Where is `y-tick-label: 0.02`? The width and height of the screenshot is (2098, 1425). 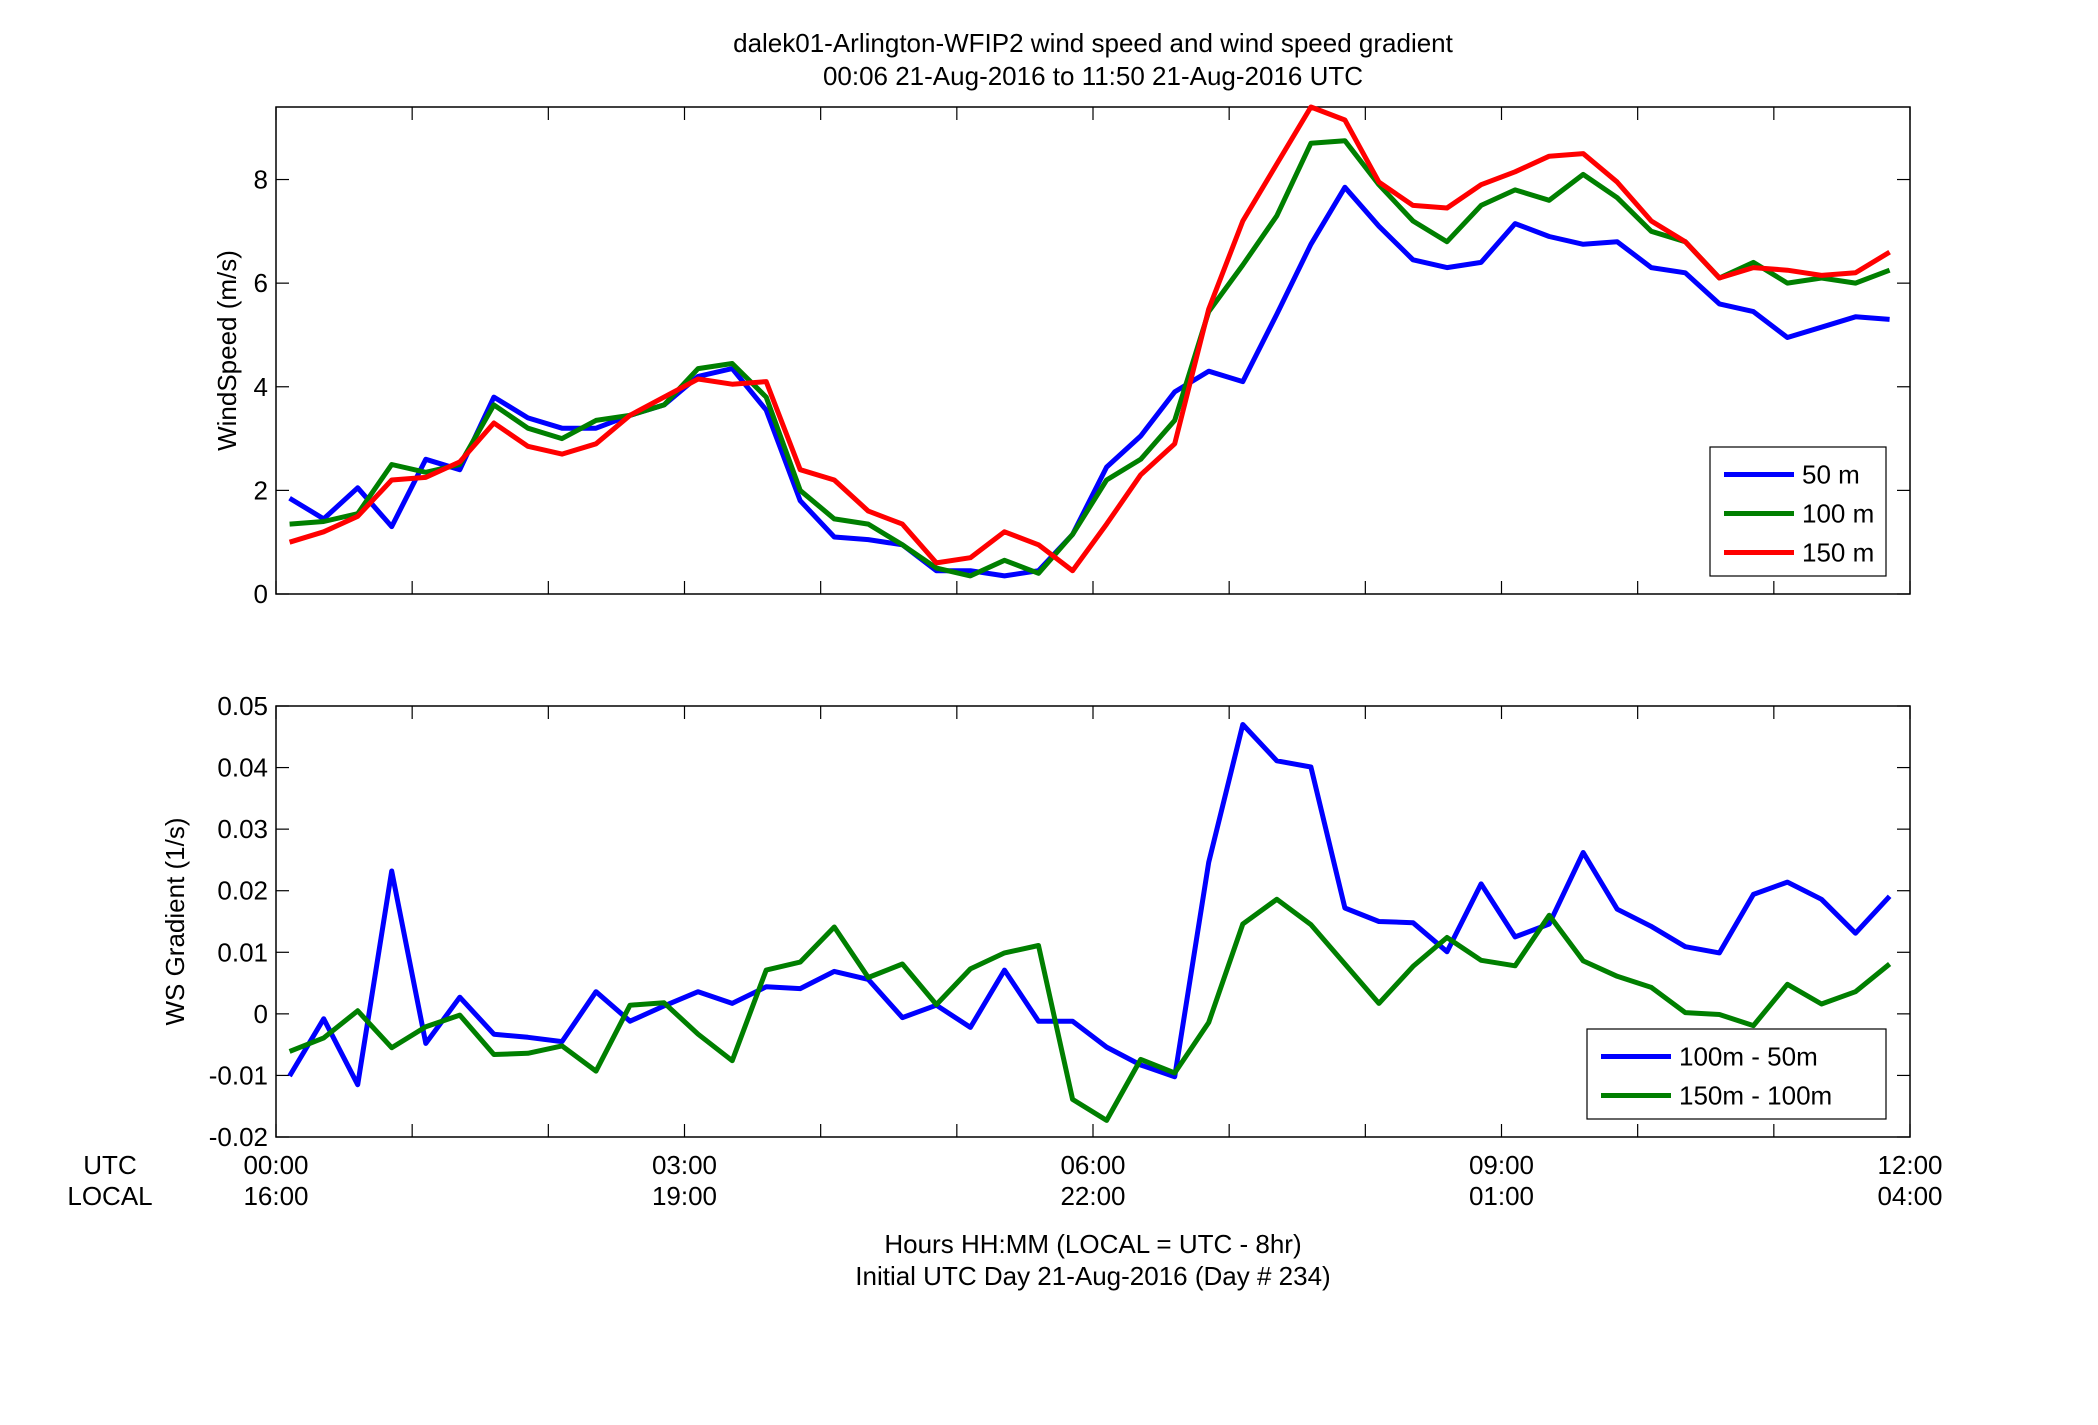
y-tick-label: 0.02 is located at coordinates (242, 891).